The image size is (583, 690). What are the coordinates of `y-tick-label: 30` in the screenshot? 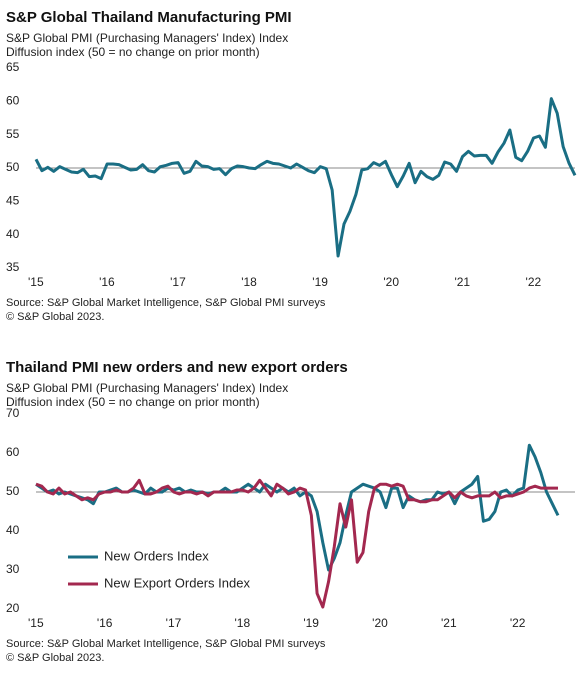 It's located at (13, 569).